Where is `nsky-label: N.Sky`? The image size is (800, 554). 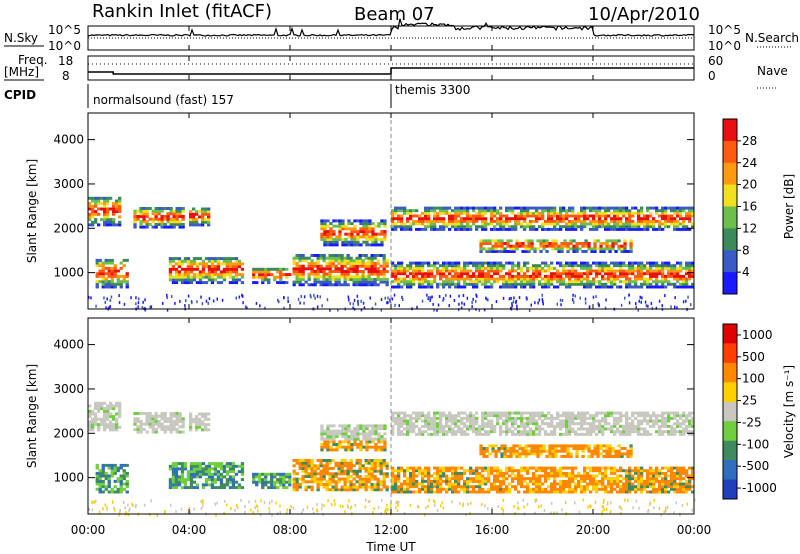
nsky-label: N.Sky is located at coordinates (21, 38).